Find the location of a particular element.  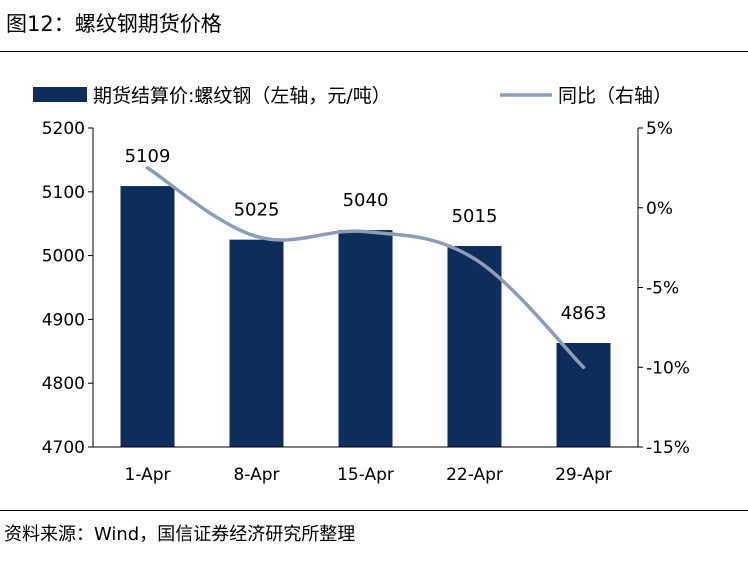

bar-data-label: 4863 is located at coordinates (584, 313).